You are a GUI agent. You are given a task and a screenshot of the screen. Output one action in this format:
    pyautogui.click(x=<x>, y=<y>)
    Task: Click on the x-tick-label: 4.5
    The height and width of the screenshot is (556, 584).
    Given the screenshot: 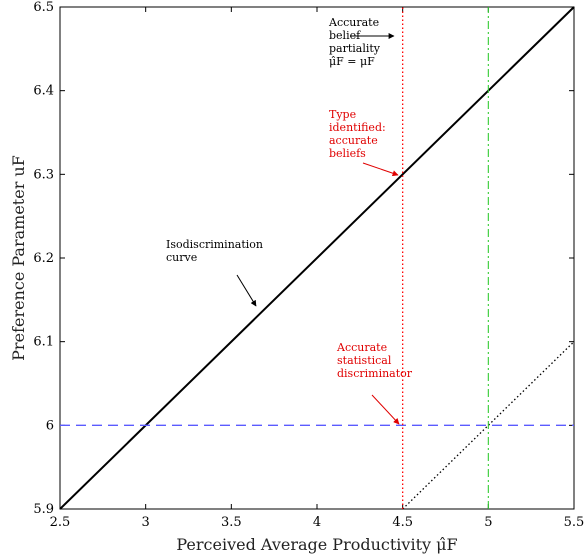 What is the action you would take?
    pyautogui.click(x=402, y=522)
    